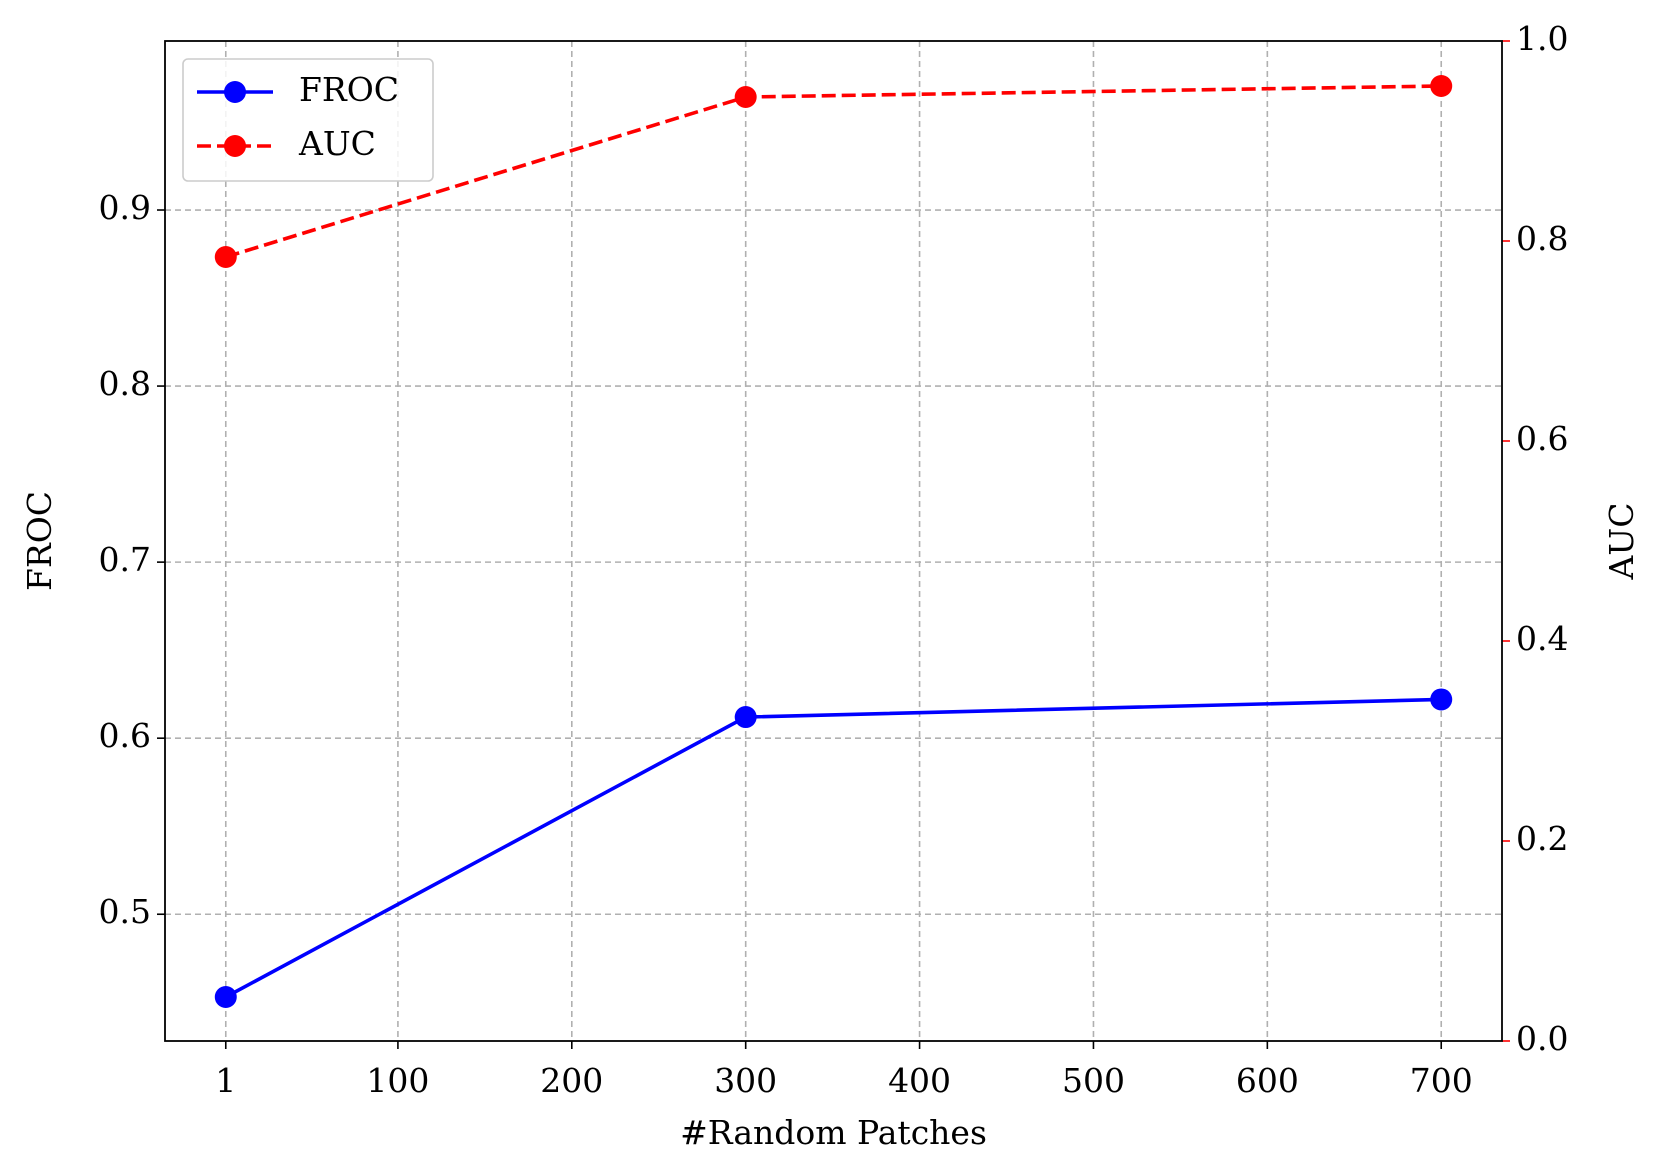 The height and width of the screenshot is (1174, 1659). What do you see at coordinates (397, 1080) in the screenshot?
I see `x-tick-label: 100` at bounding box center [397, 1080].